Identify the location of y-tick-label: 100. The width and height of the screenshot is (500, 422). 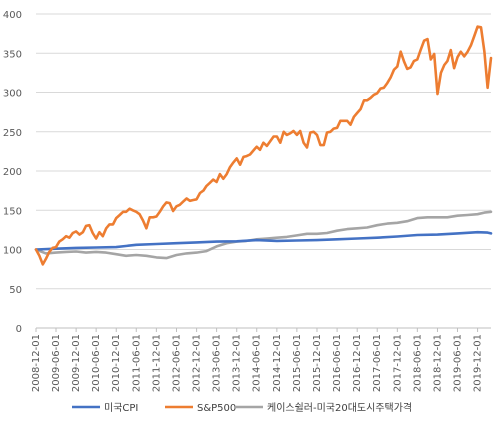
(12, 251).